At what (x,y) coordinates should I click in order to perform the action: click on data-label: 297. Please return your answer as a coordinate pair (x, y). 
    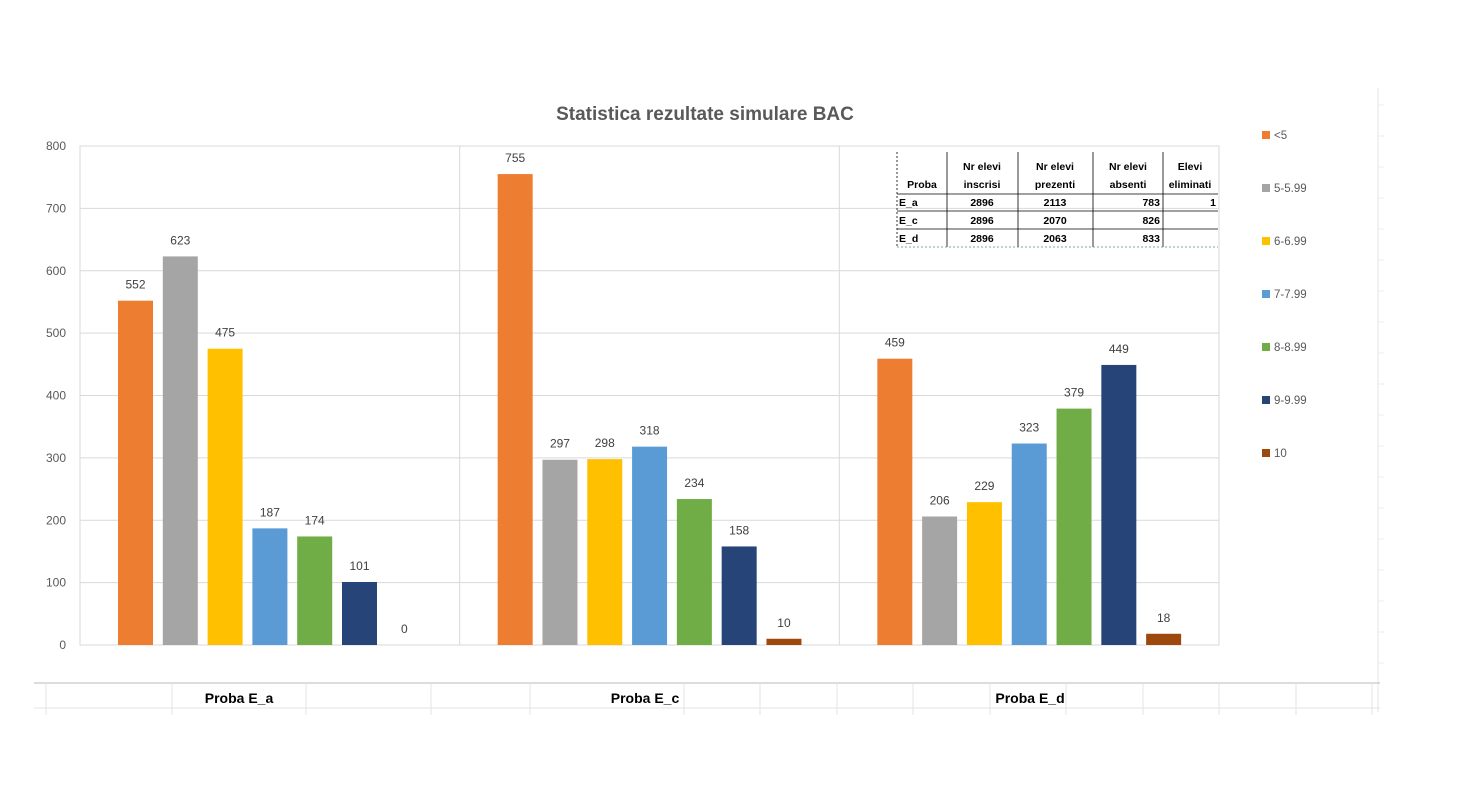
    Looking at the image, I should click on (560, 444).